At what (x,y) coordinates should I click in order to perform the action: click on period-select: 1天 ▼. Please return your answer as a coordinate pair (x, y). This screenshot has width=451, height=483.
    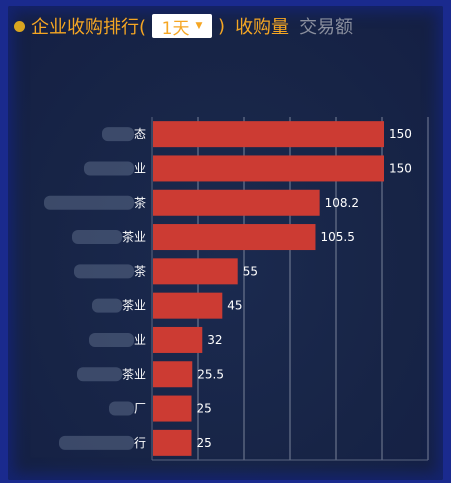
    Looking at the image, I should click on (182, 26).